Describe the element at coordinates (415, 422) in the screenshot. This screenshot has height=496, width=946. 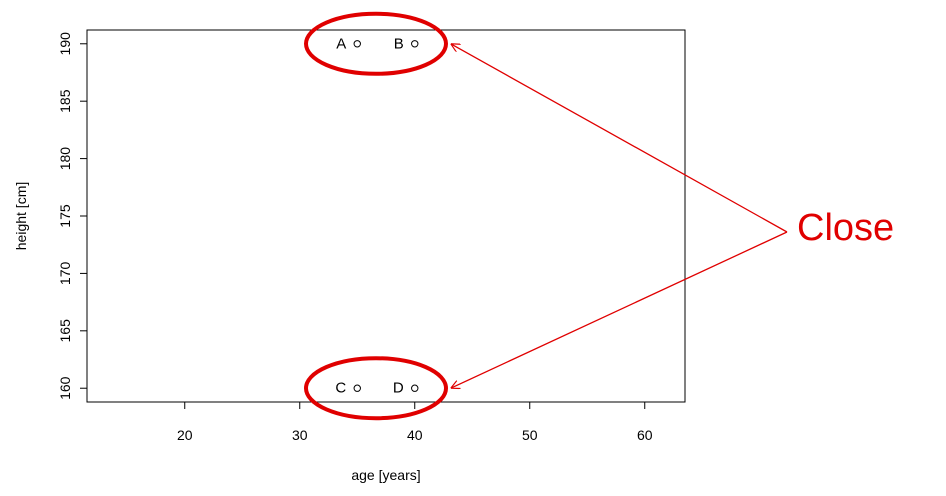
I see `x-axis: 20 30 40 50 60` at that location.